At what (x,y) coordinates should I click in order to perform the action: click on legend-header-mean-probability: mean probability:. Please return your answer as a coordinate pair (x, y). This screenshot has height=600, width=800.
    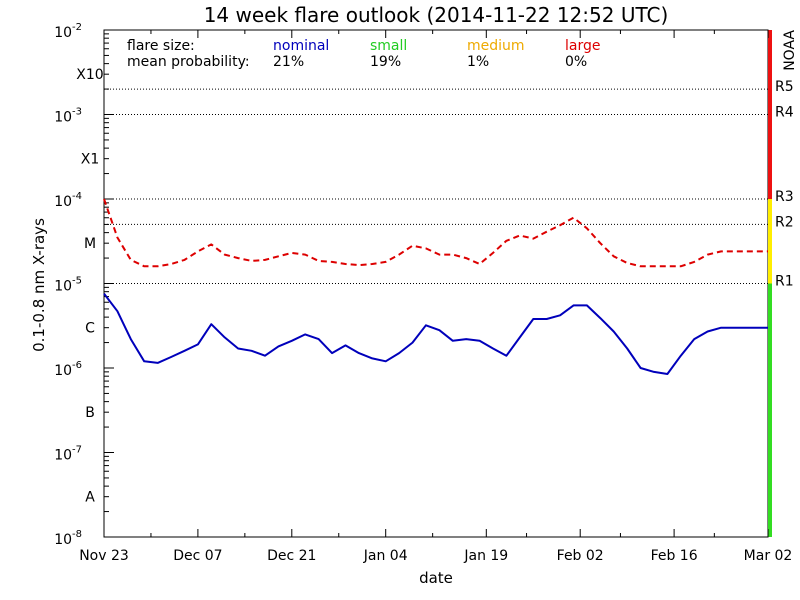
    Looking at the image, I should click on (188, 62).